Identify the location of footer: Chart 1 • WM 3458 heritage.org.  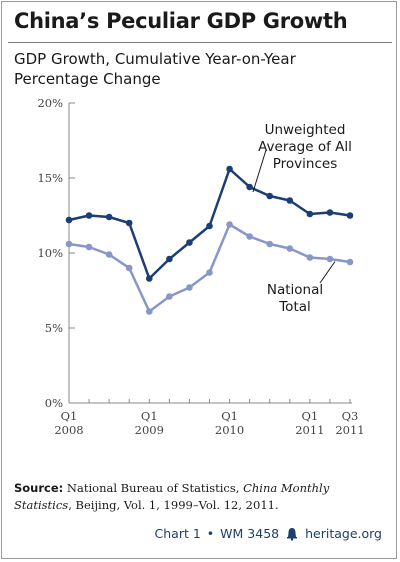
(268, 533).